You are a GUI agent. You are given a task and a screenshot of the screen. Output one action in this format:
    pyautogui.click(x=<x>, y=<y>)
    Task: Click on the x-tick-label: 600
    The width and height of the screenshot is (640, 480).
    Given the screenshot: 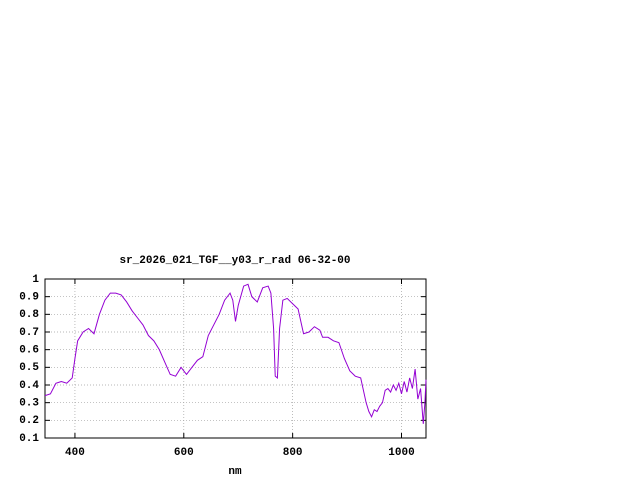 What is the action you would take?
    pyautogui.click(x=184, y=453)
    